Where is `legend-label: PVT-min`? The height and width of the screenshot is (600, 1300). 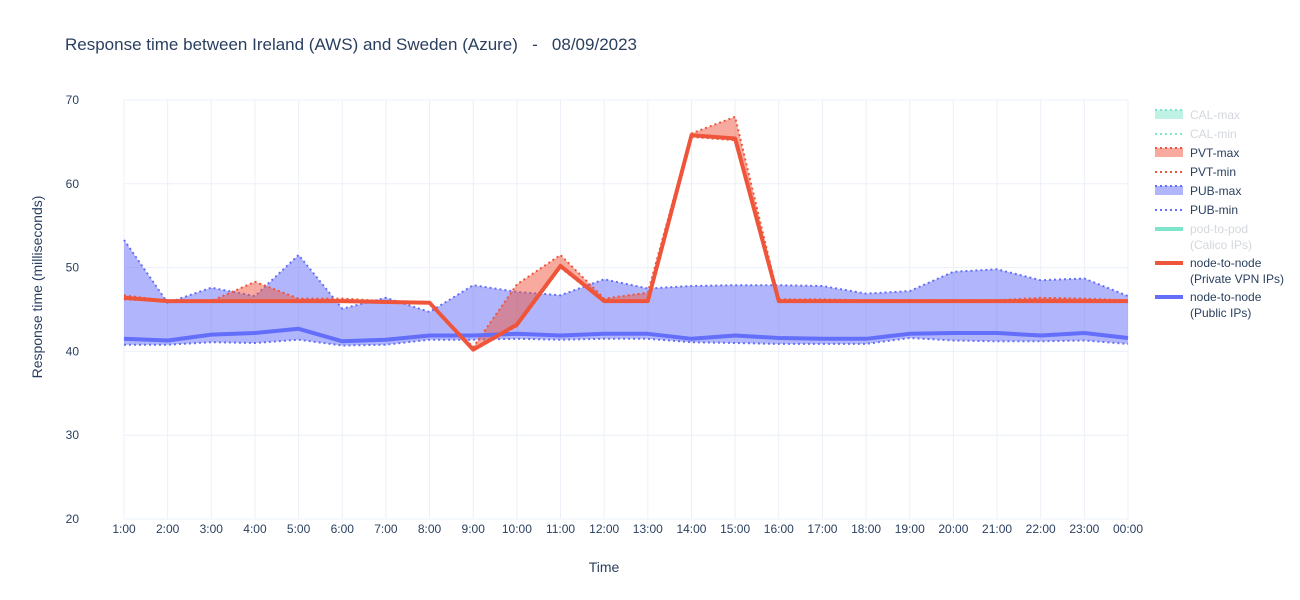 legend-label: PVT-min is located at coordinates (1213, 172).